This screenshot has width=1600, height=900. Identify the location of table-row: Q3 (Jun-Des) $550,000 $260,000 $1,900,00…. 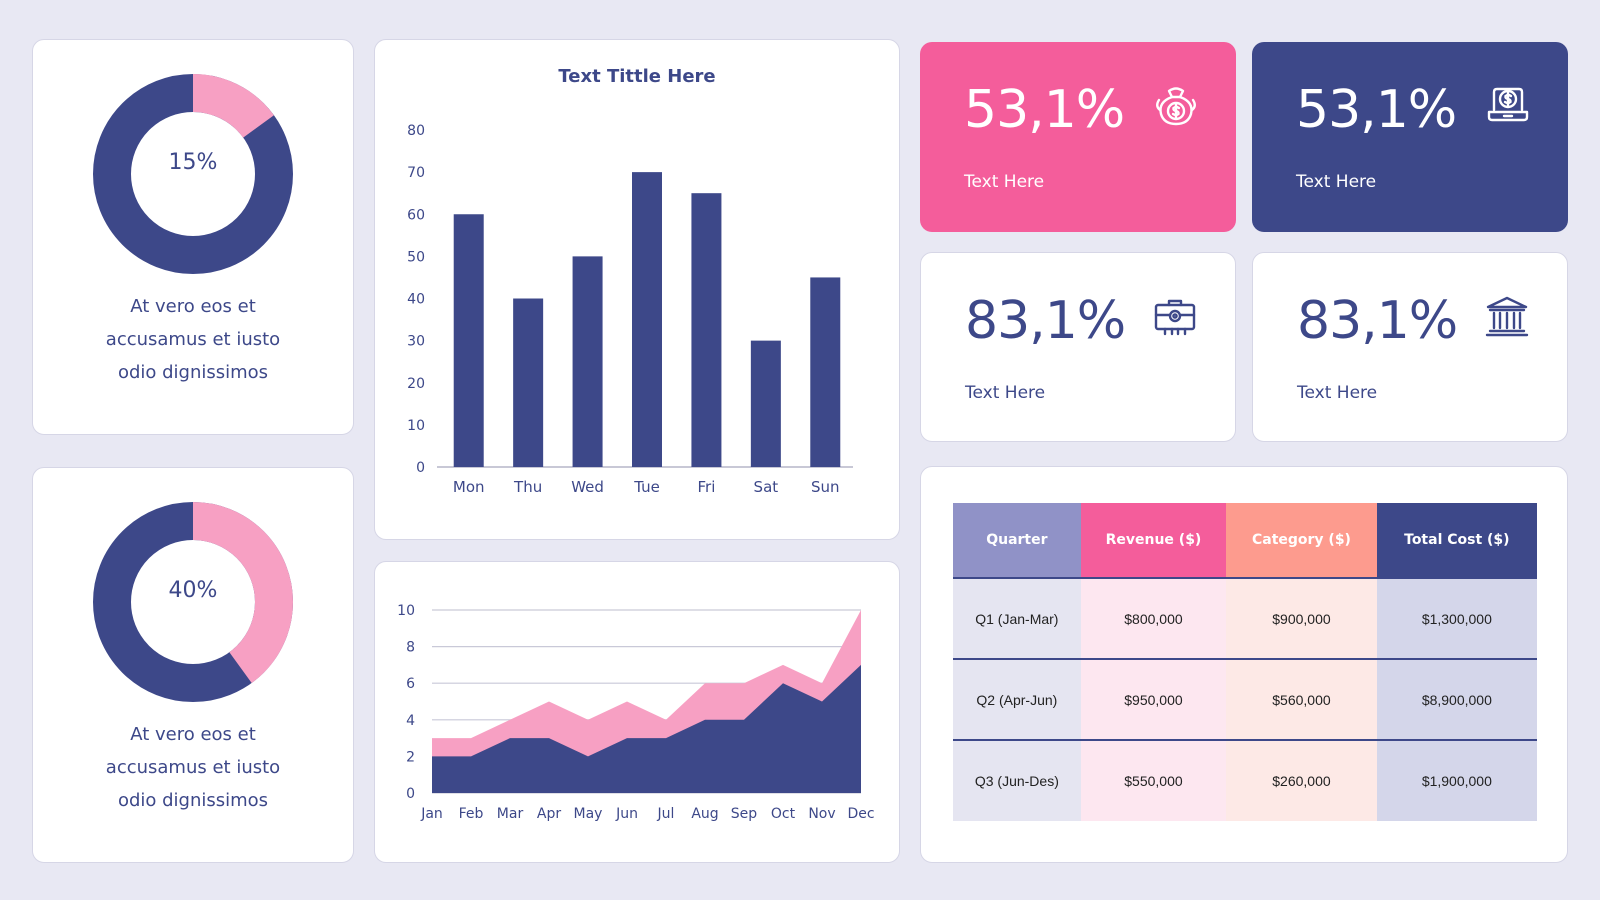
(1245, 780).